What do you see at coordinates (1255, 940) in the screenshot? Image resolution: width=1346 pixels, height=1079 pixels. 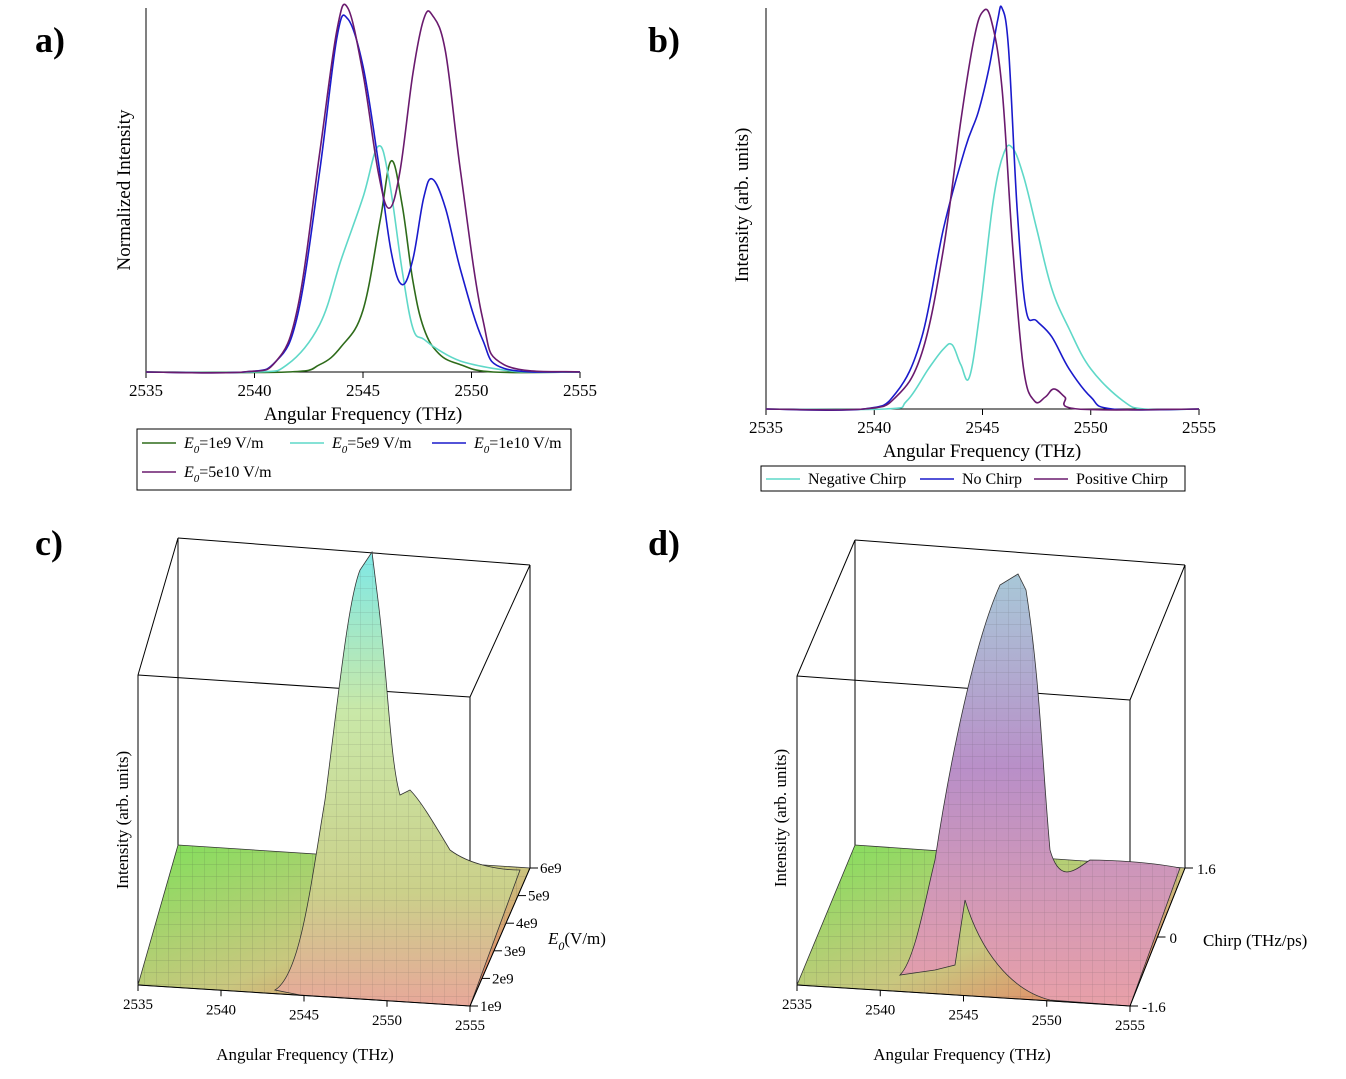 I see `panel-d-y-axis-label: Chirp (THz/ps)` at bounding box center [1255, 940].